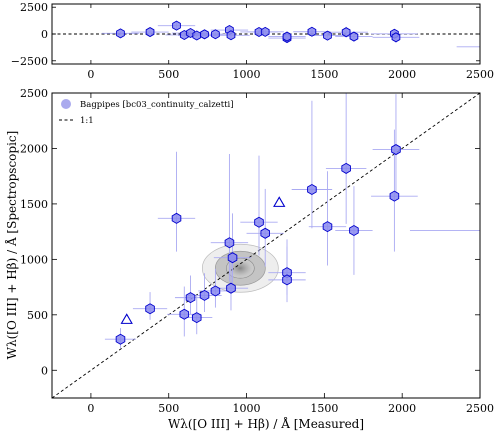 The image size is (498, 436). What do you see at coordinates (34, 93) in the screenshot?
I see `main-y-tick-label: 2500` at bounding box center [34, 93].